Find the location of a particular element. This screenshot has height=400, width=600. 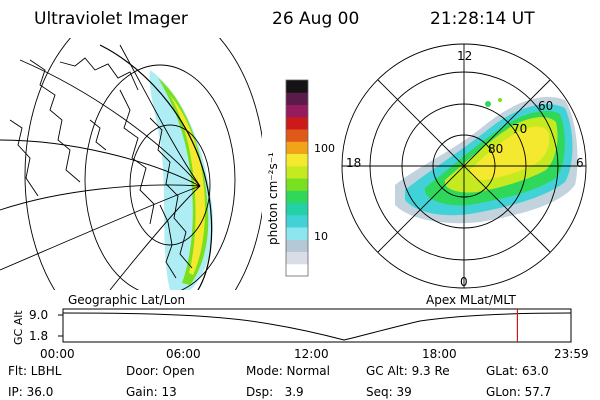

timeline-xtick-1200: 12:00 is located at coordinates (311, 354).